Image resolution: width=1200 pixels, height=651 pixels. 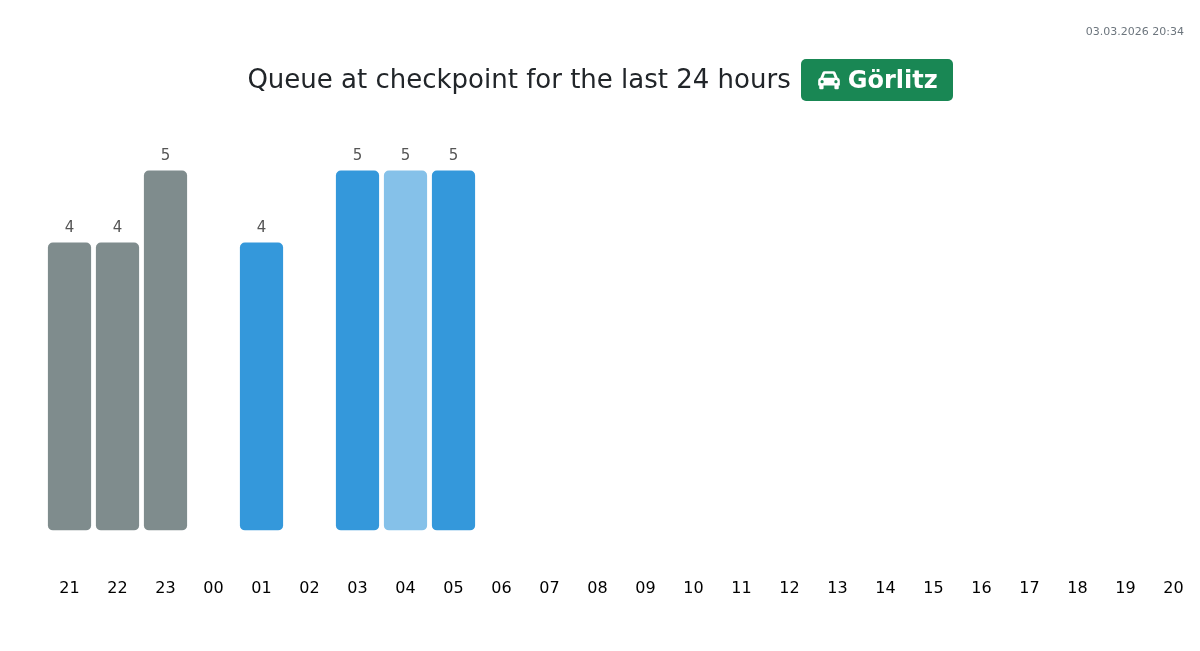 What do you see at coordinates (645, 587) in the screenshot?
I see `x-tick-label: 09` at bounding box center [645, 587].